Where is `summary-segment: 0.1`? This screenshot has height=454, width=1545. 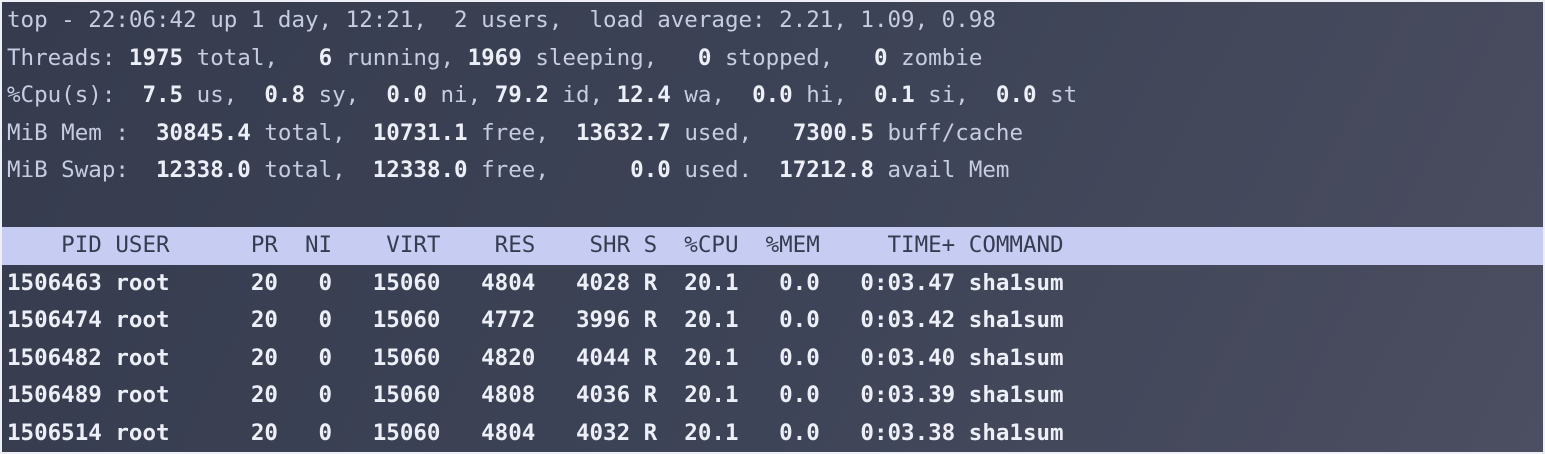 summary-segment: 0.1 is located at coordinates (894, 95).